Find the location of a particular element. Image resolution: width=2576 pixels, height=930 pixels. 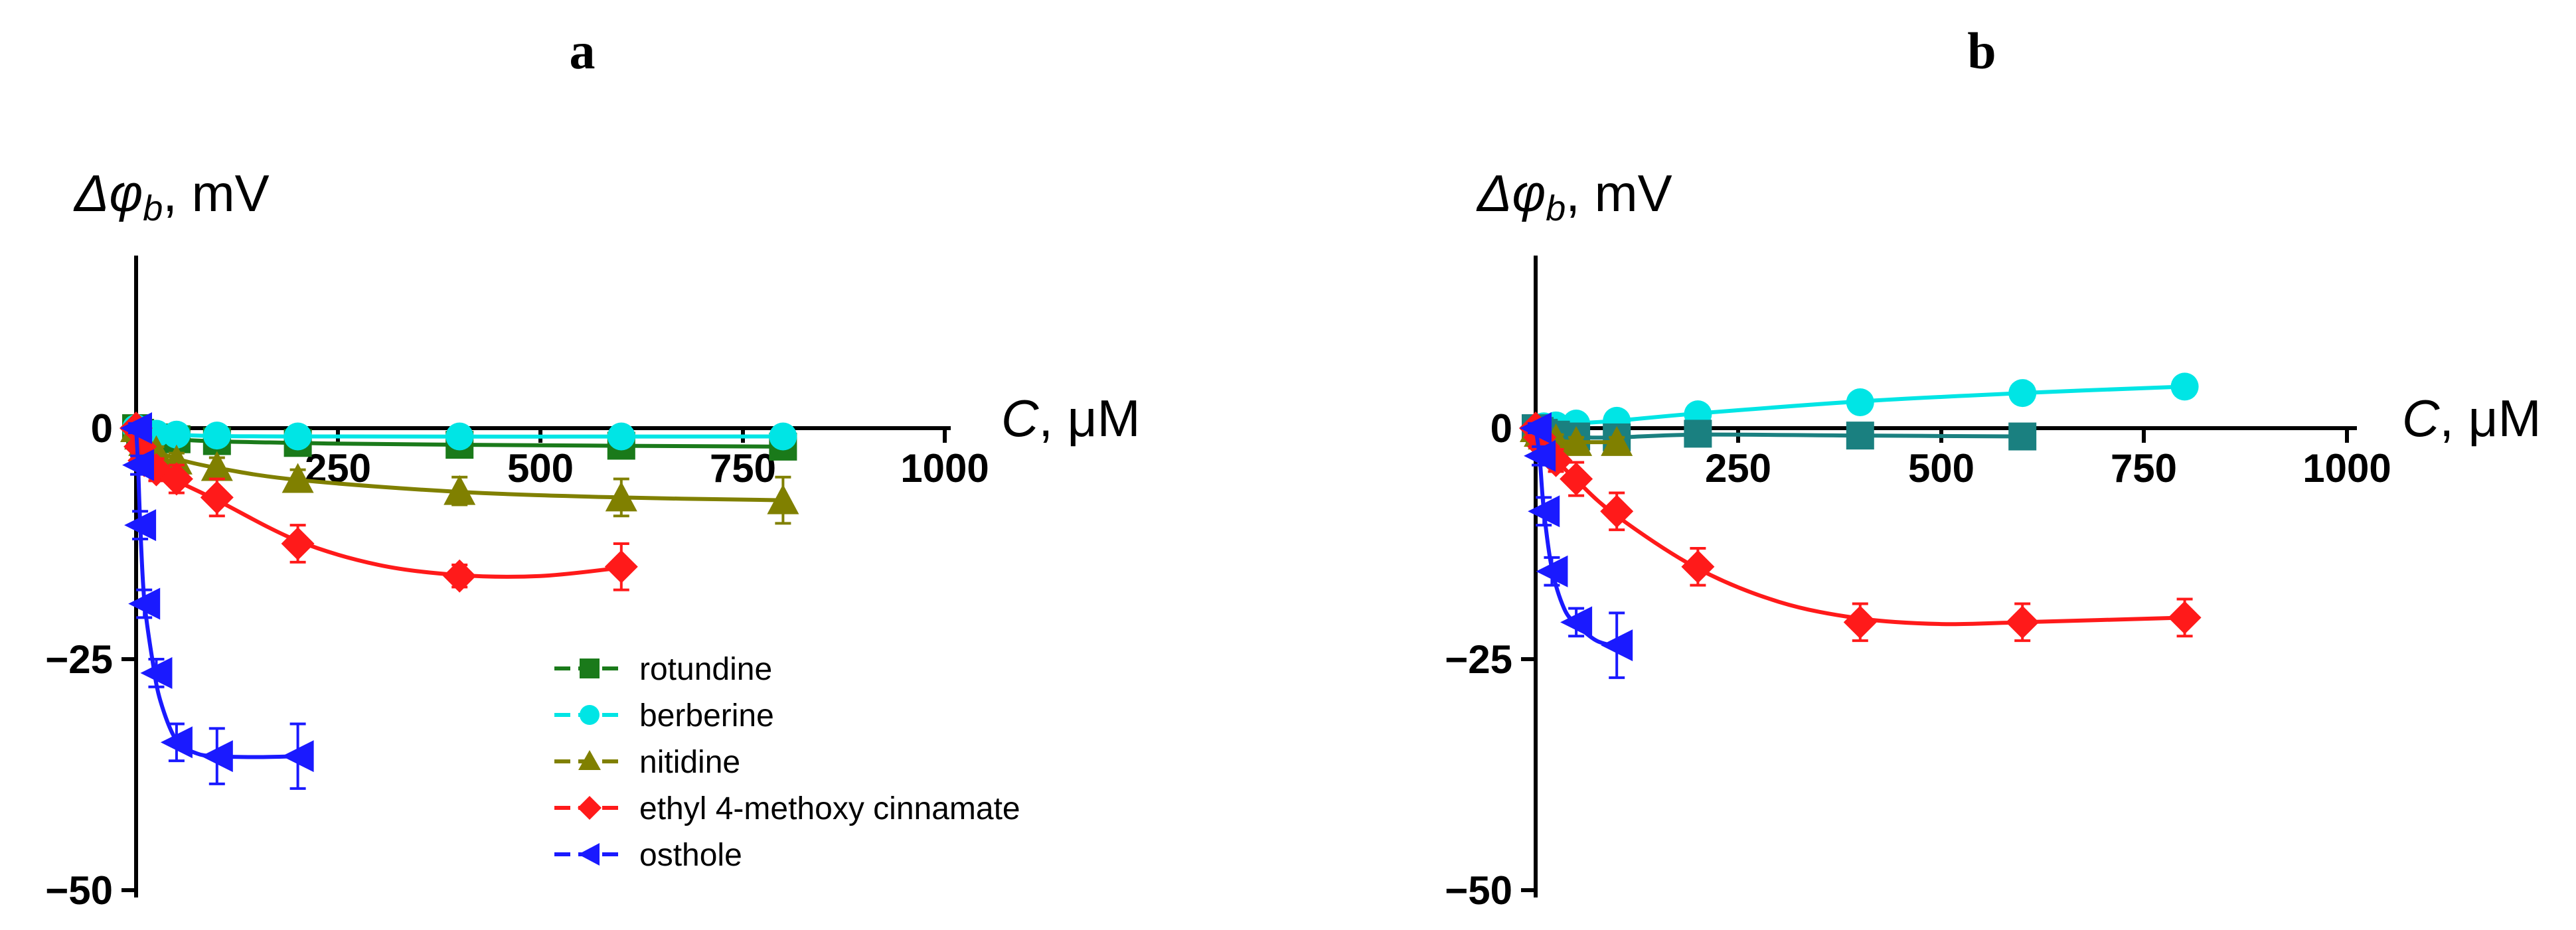

legend-marker-berberine is located at coordinates (590, 715).